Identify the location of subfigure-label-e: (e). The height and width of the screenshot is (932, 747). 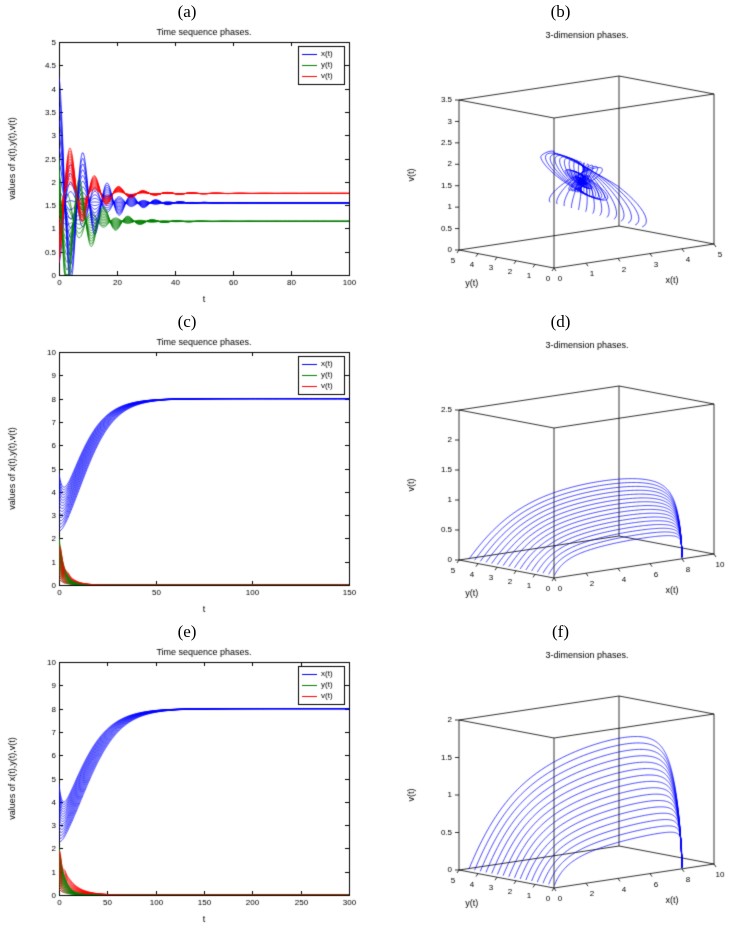
(187, 631).